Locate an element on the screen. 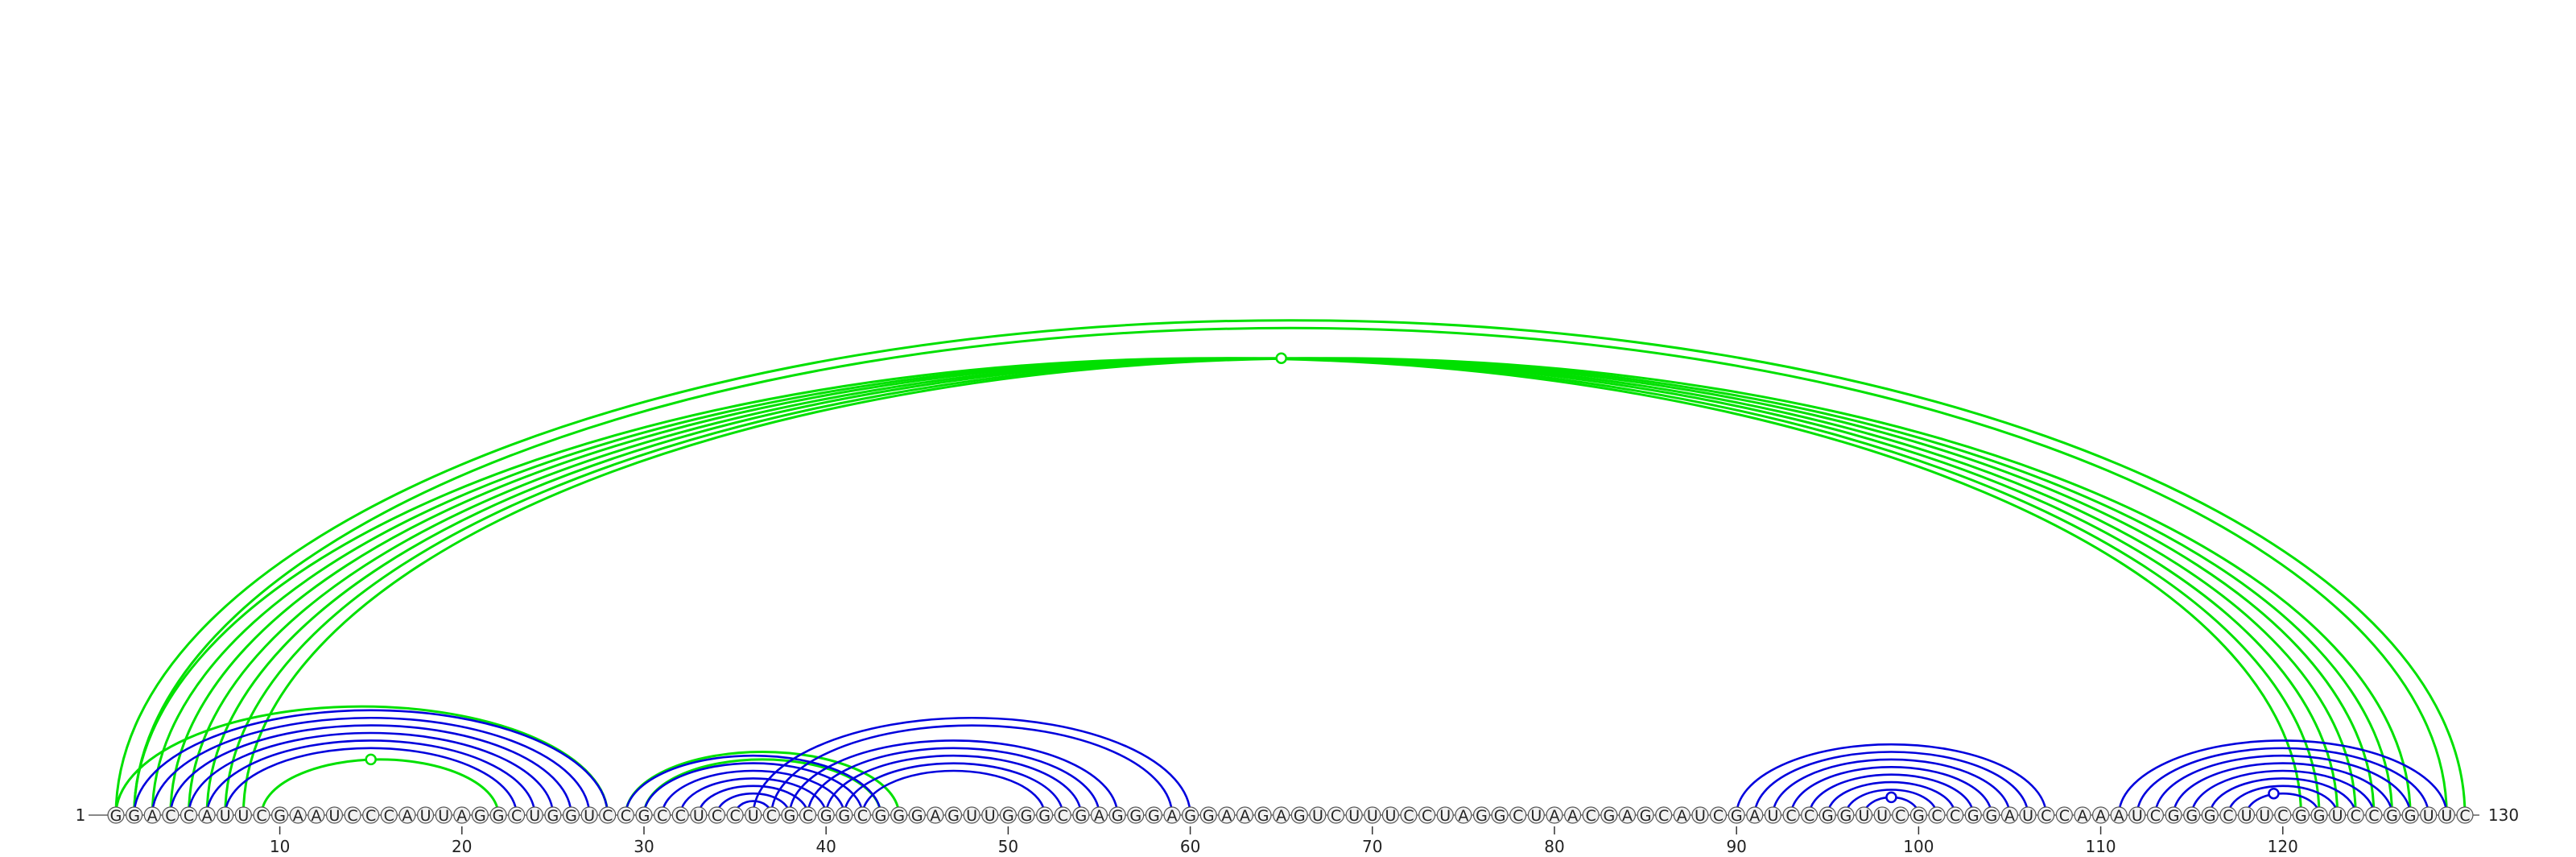 The image size is (2576, 857). tick-label: 90 is located at coordinates (1736, 846).